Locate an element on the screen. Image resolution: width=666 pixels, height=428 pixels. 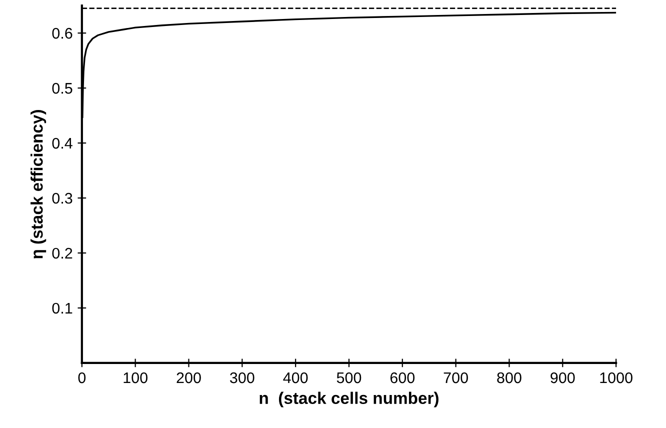
x-tick-label: 0 is located at coordinates (82, 378).